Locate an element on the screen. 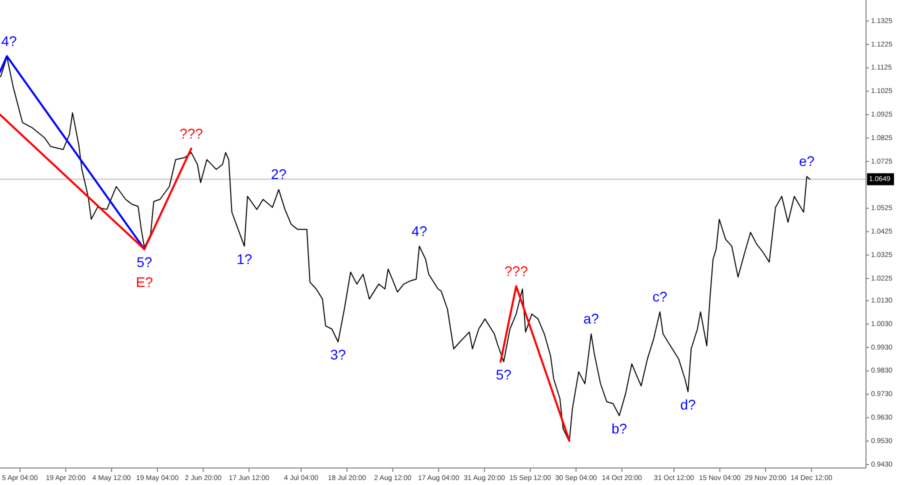 The height and width of the screenshot is (485, 900). annotation: a? is located at coordinates (591, 318).